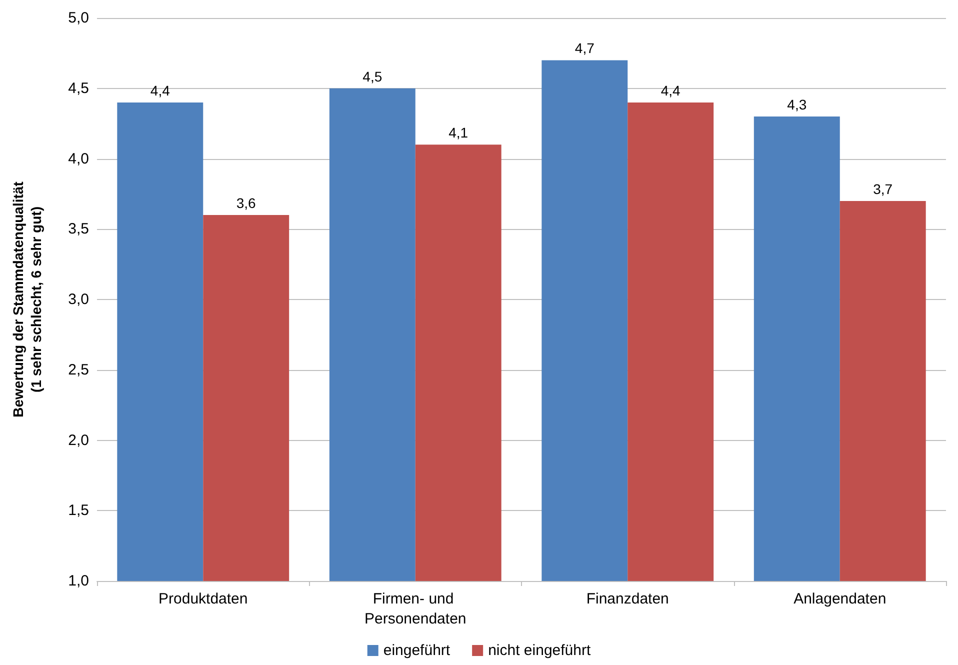 Image resolution: width=958 pixels, height=665 pixels. Describe the element at coordinates (203, 599) in the screenshot. I see `x-tick-label: Produktdaten` at that location.